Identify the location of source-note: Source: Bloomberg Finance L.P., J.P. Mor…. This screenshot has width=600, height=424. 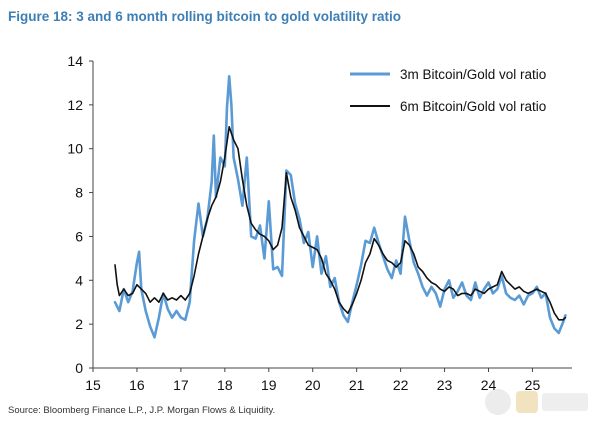
(142, 410).